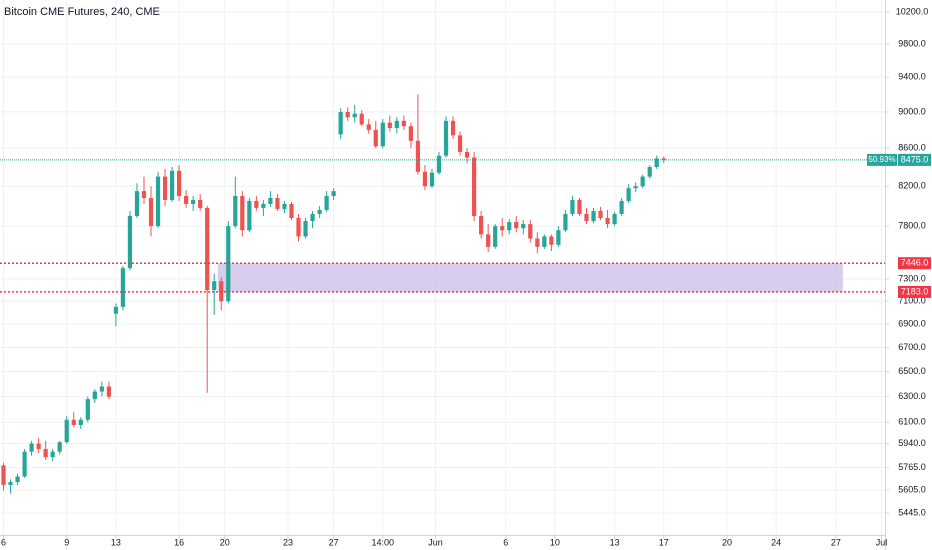  Describe the element at coordinates (555, 542) in the screenshot. I see `x-tick-label: 10` at that location.